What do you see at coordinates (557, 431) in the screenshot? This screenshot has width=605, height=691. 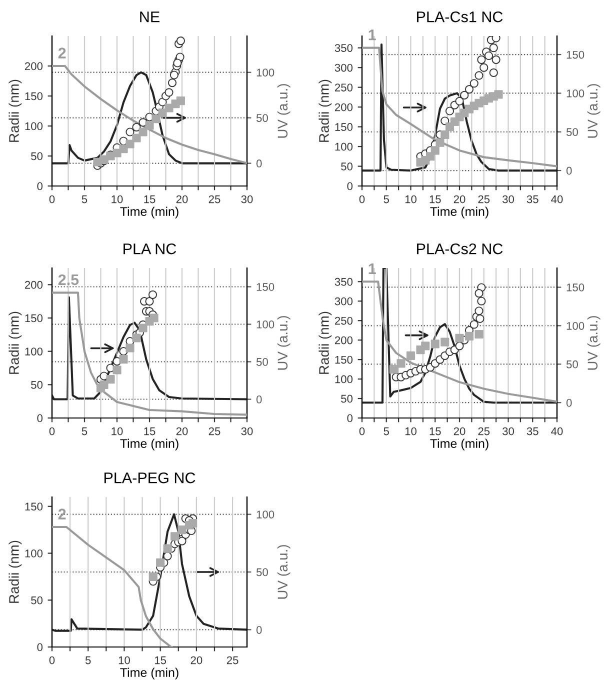 I see `x-tick-label: 40` at bounding box center [557, 431].